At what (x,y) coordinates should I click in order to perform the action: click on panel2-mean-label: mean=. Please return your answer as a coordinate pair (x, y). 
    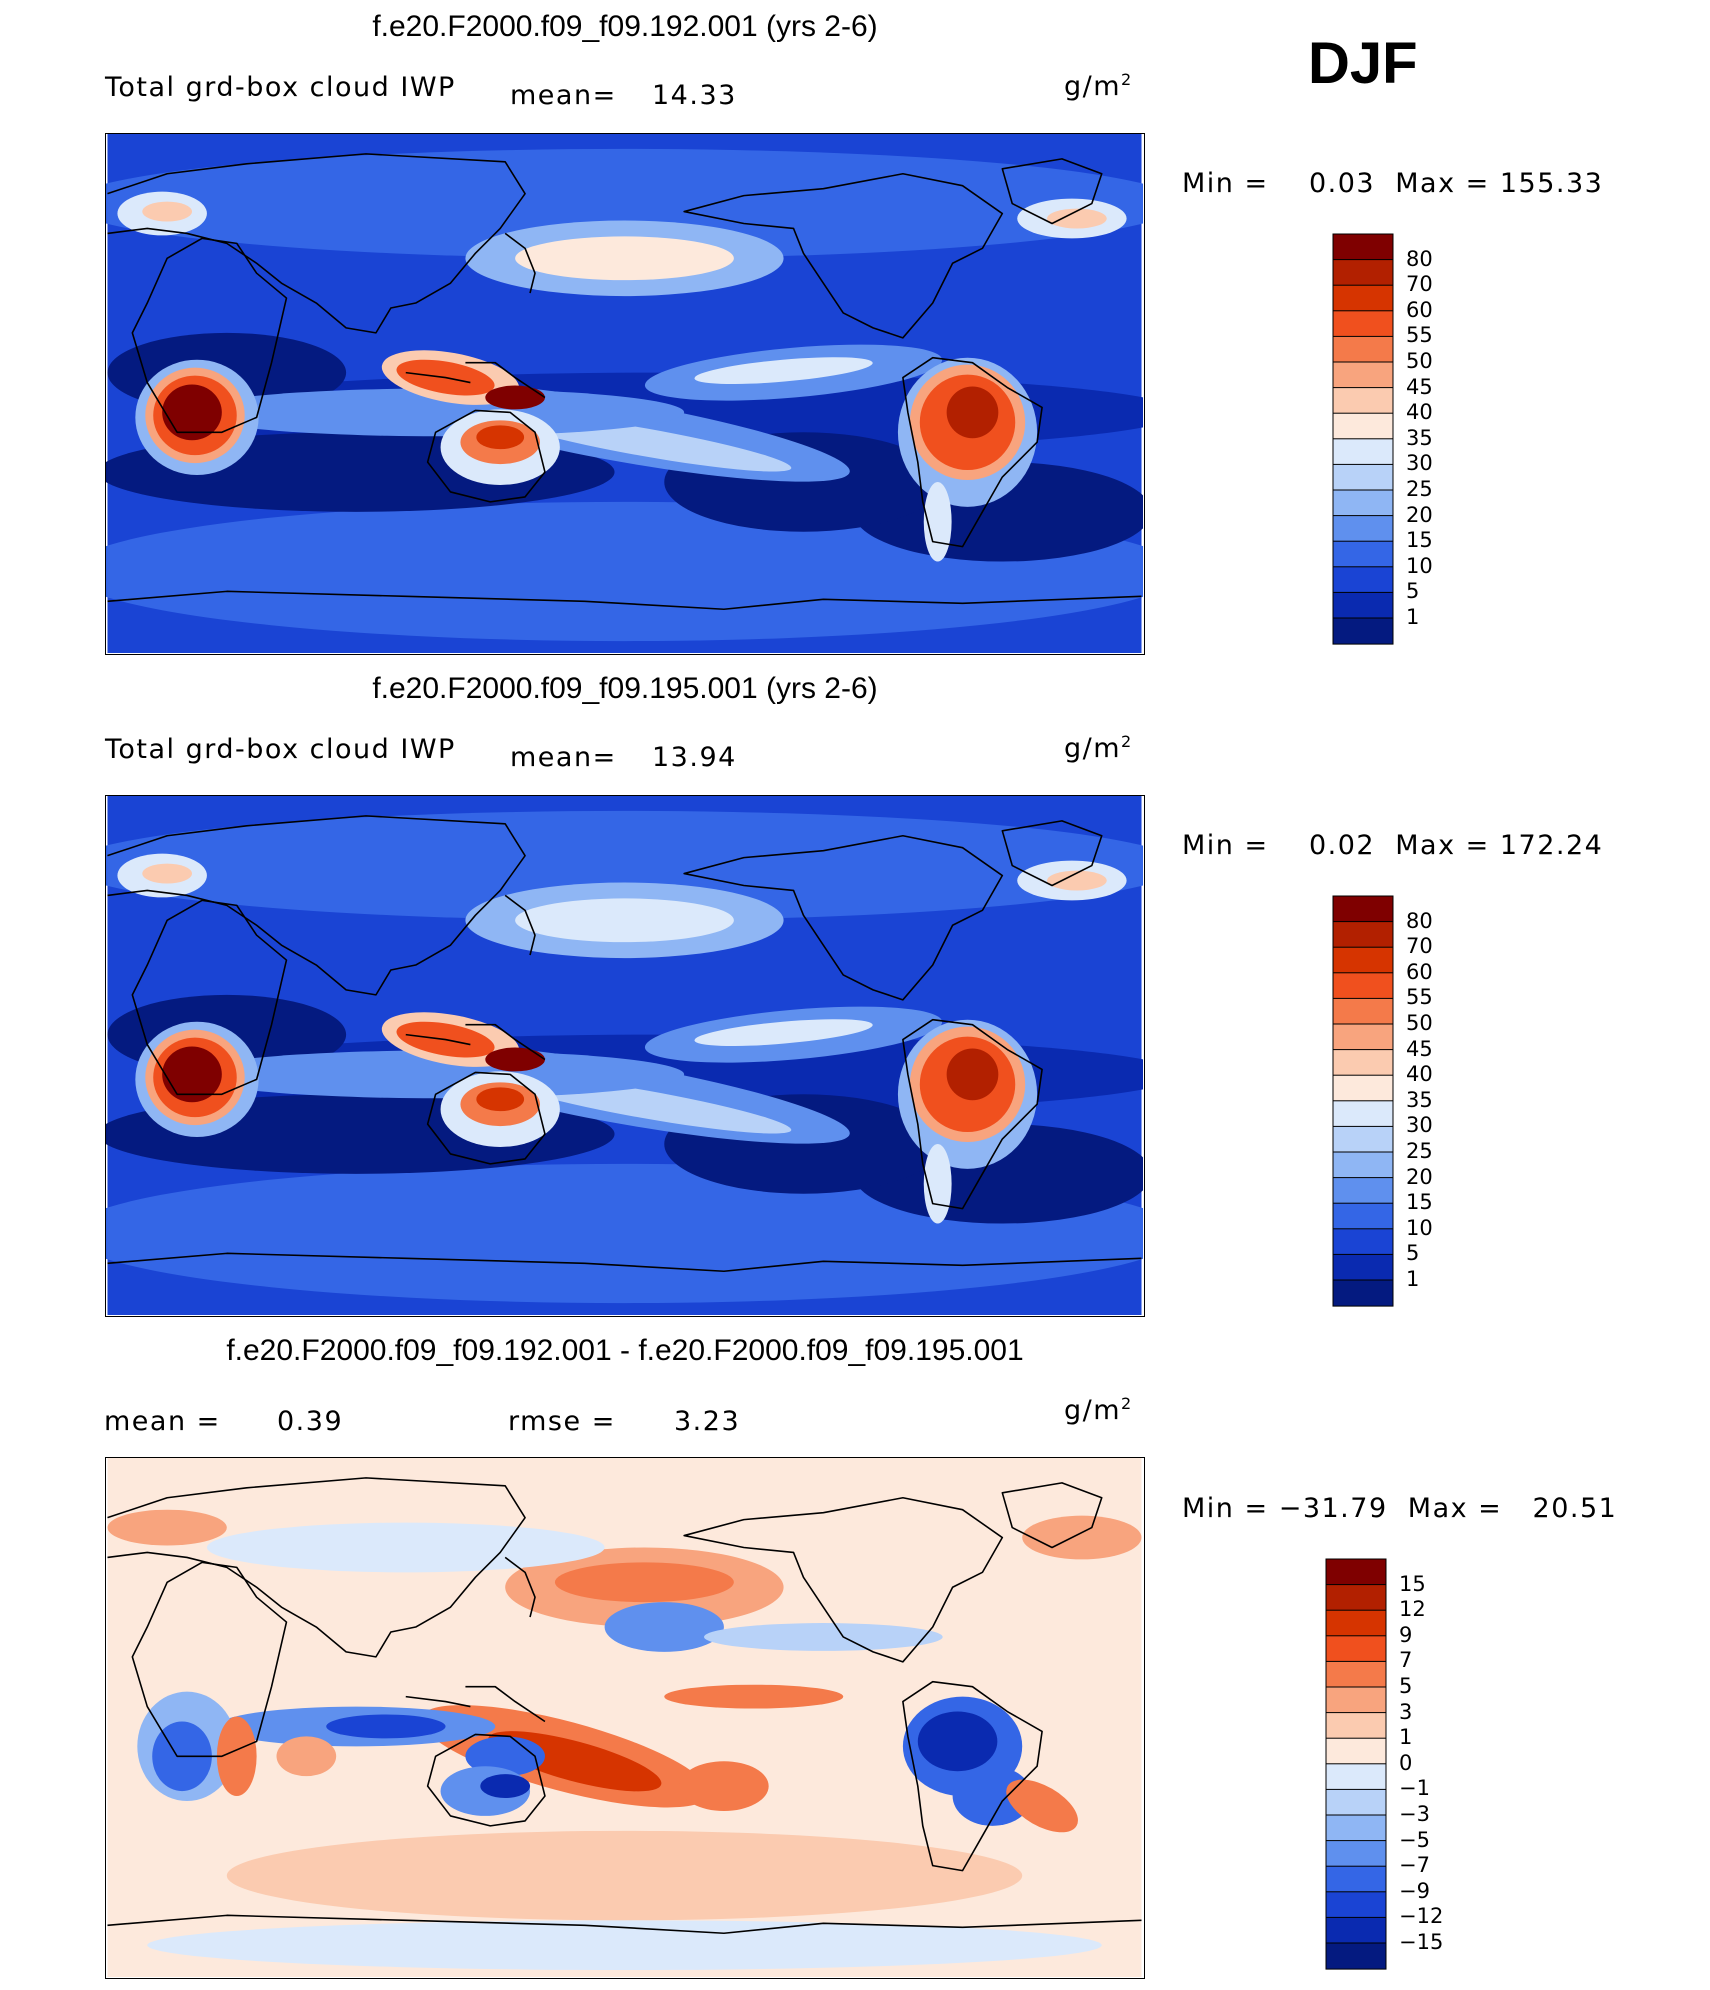
    Looking at the image, I should click on (563, 757).